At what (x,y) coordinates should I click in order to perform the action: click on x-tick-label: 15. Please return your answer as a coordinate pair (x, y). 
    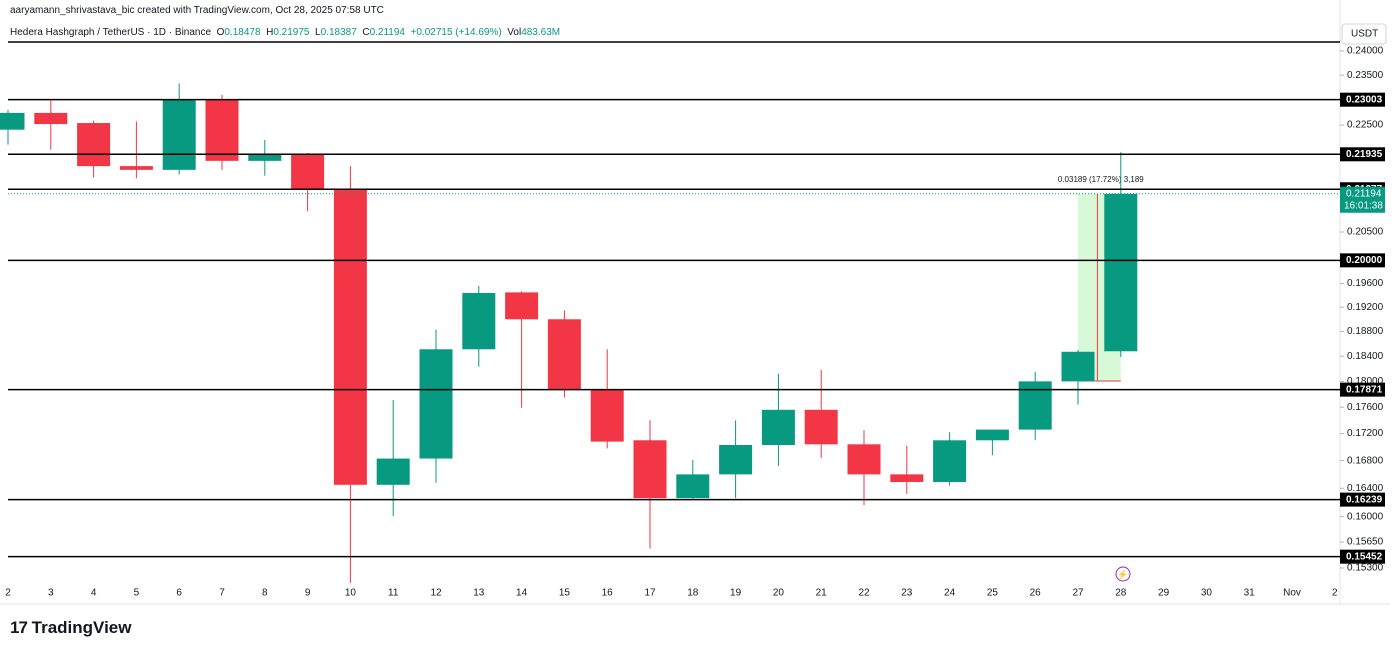
    Looking at the image, I should click on (565, 593).